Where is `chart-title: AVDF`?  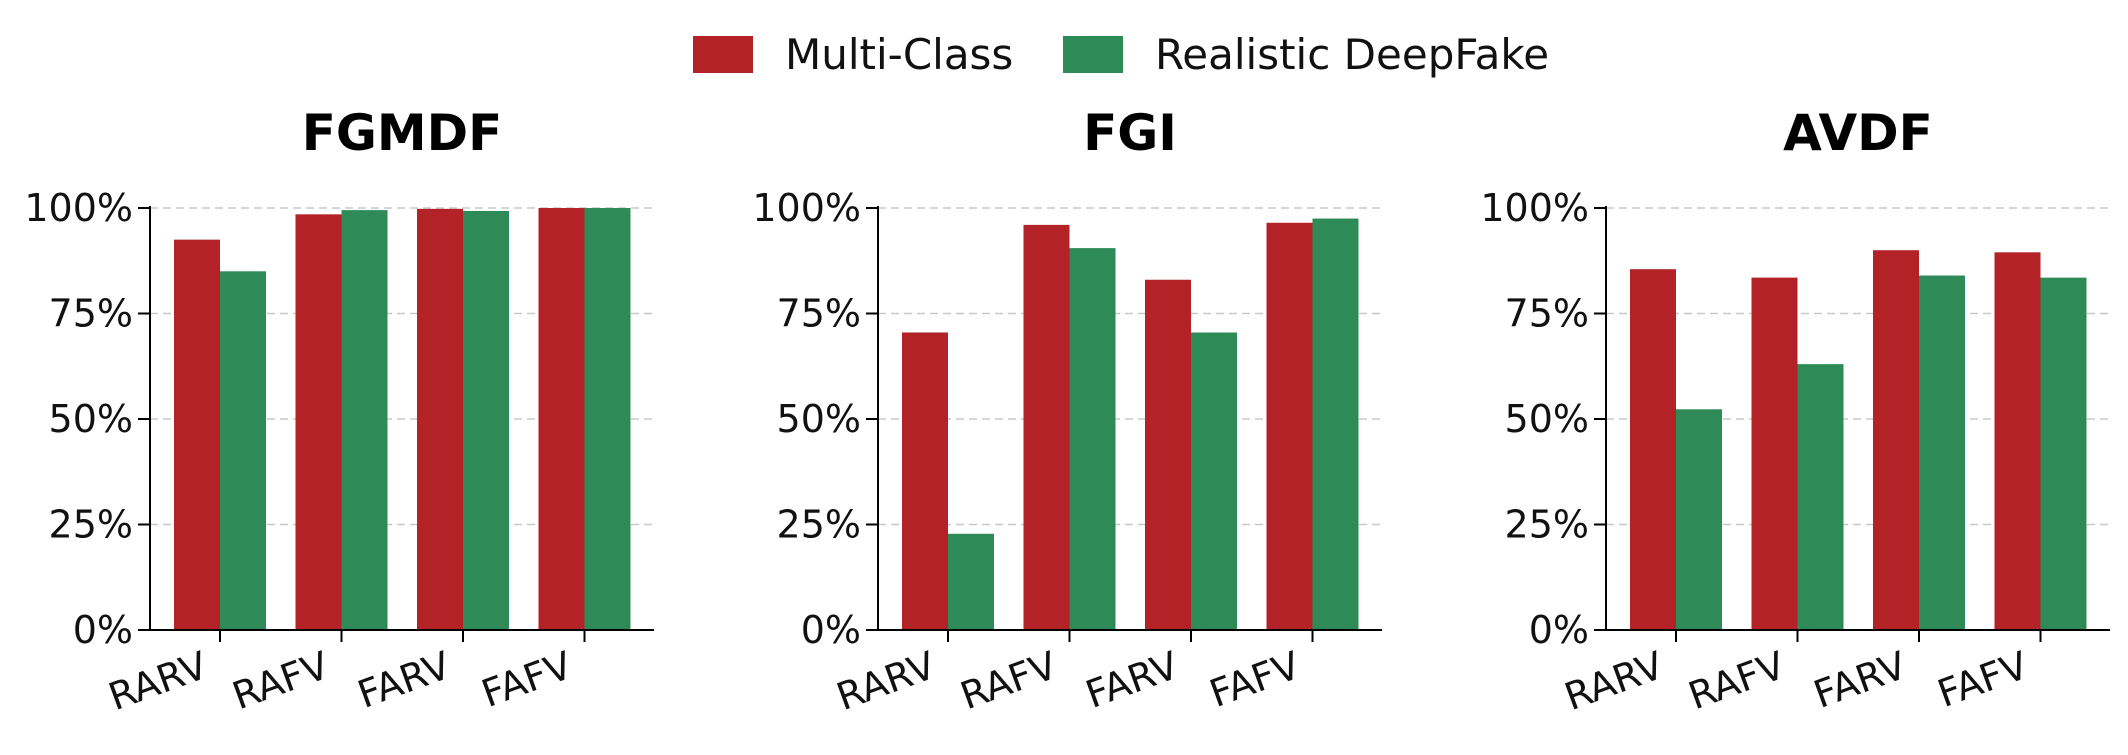 chart-title: AVDF is located at coordinates (1858, 133).